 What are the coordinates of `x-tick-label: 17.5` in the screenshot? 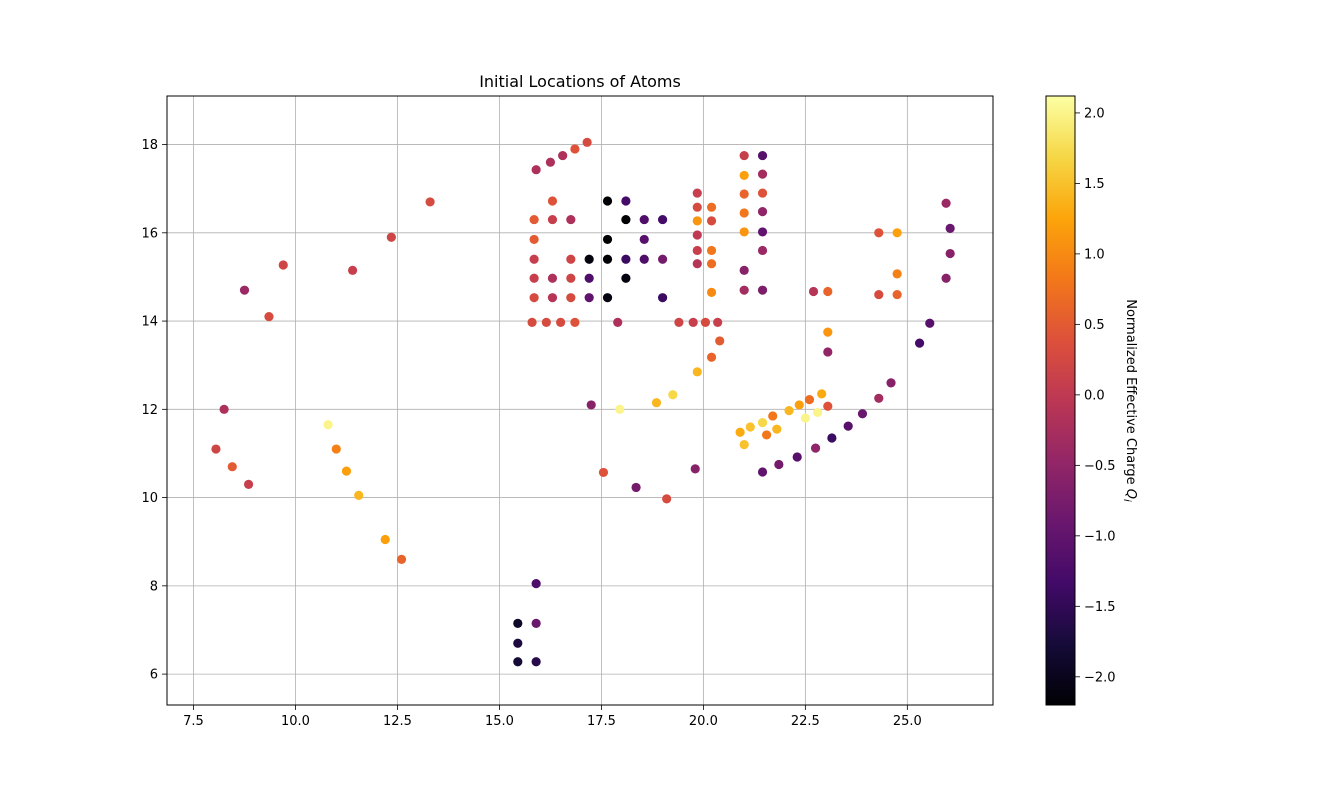 It's located at (601, 721).